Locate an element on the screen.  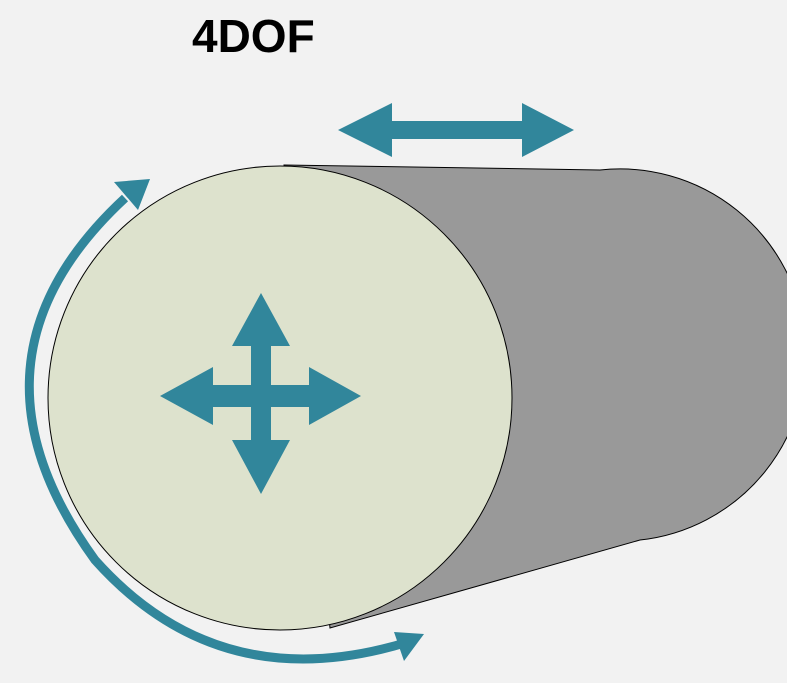
curved-rotation-arrow-head-bottom is located at coordinates (409, 646).